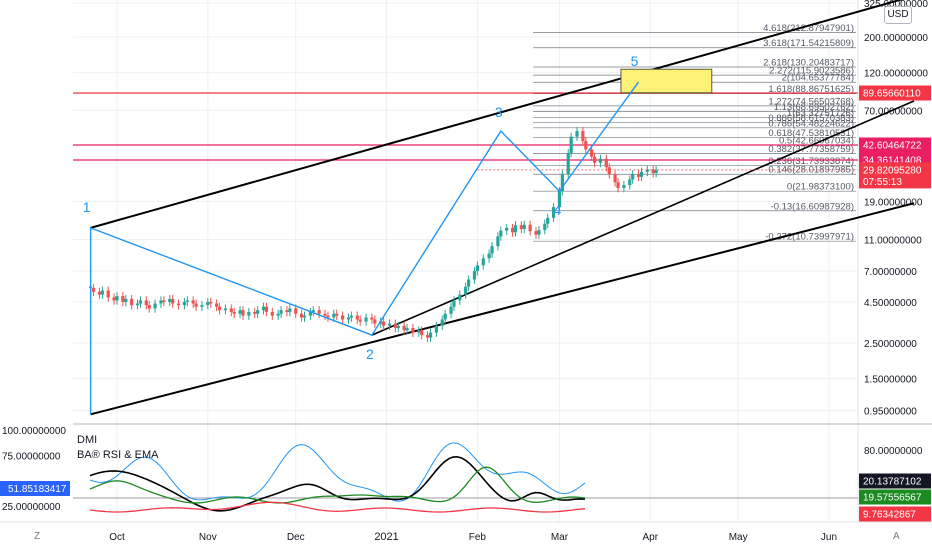 Image resolution: width=932 pixels, height=553 pixels. What do you see at coordinates (892, 482) in the screenshot?
I see `indicator-value: 20.13787102` at bounding box center [892, 482].